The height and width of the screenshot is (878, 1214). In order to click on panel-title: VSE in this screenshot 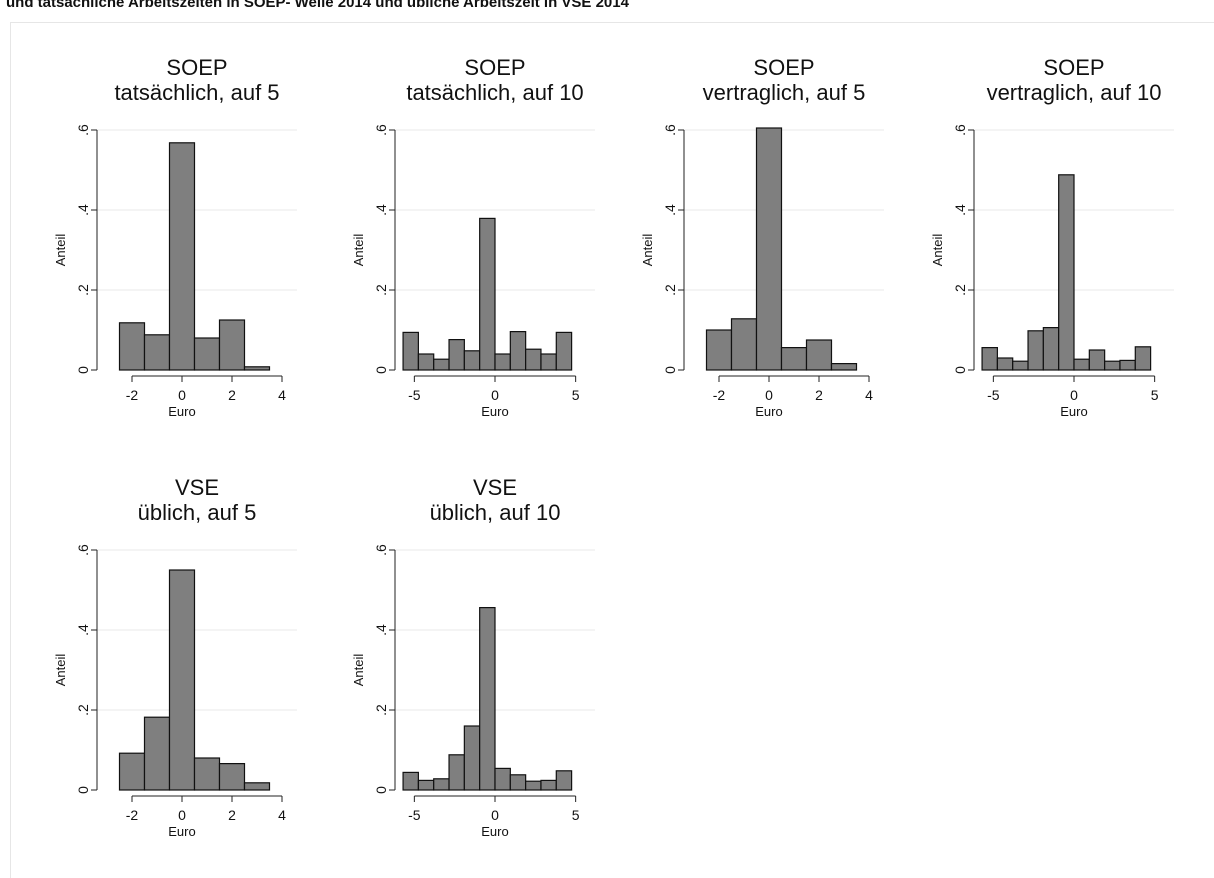, I will do `click(495, 487)`.